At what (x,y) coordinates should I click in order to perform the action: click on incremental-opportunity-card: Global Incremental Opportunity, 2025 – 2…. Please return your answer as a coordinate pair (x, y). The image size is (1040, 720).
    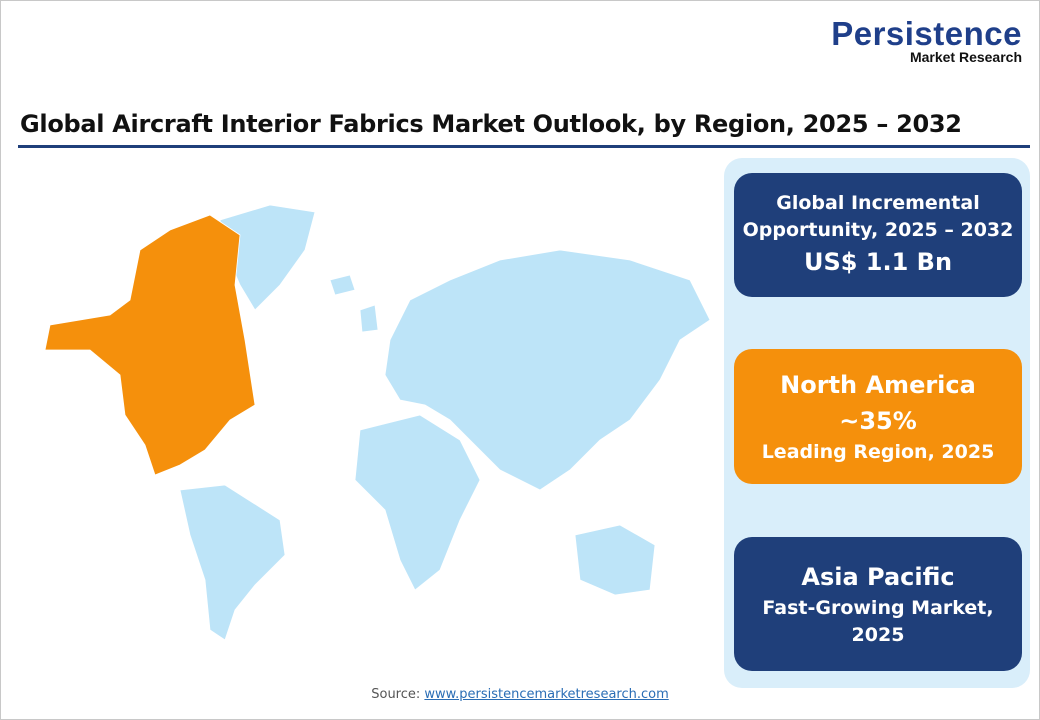
    Looking at the image, I should click on (878, 235).